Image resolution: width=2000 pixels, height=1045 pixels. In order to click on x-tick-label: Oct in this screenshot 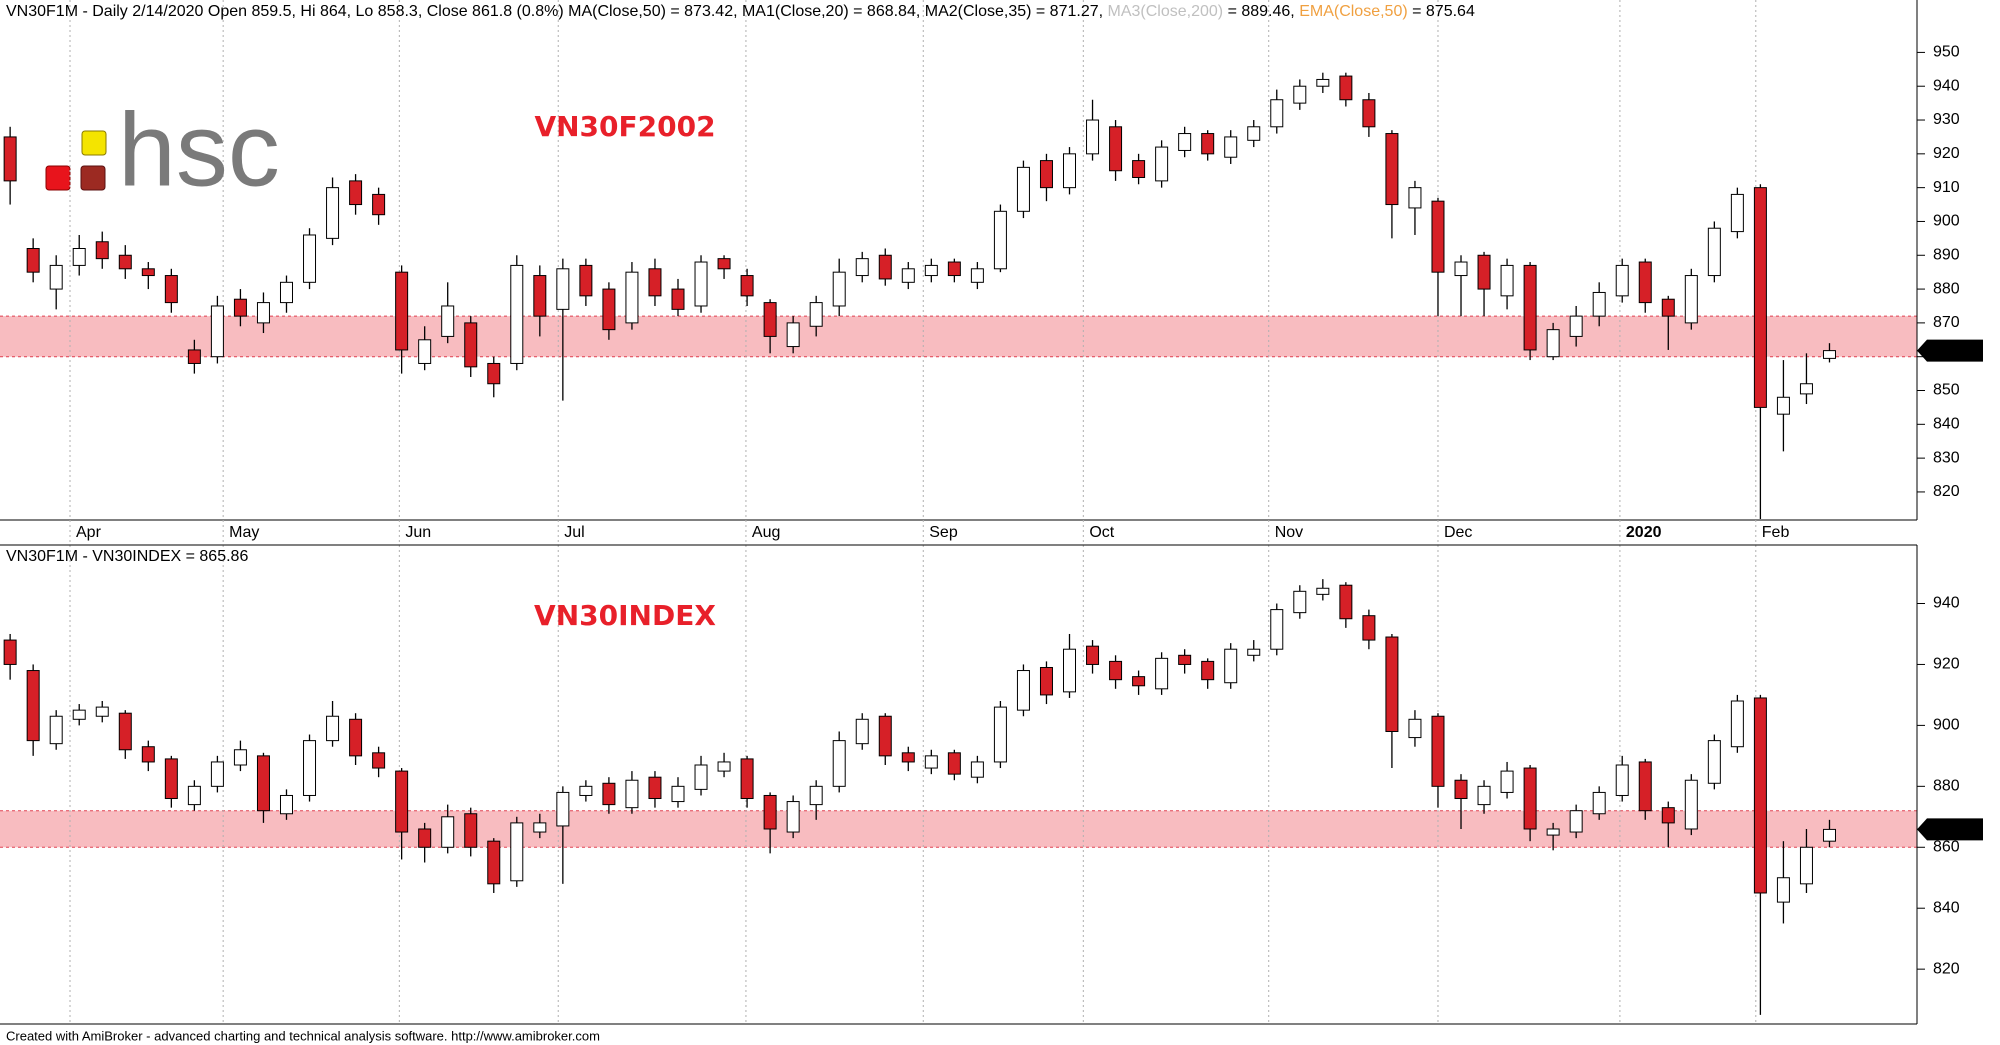, I will do `click(1101, 532)`.